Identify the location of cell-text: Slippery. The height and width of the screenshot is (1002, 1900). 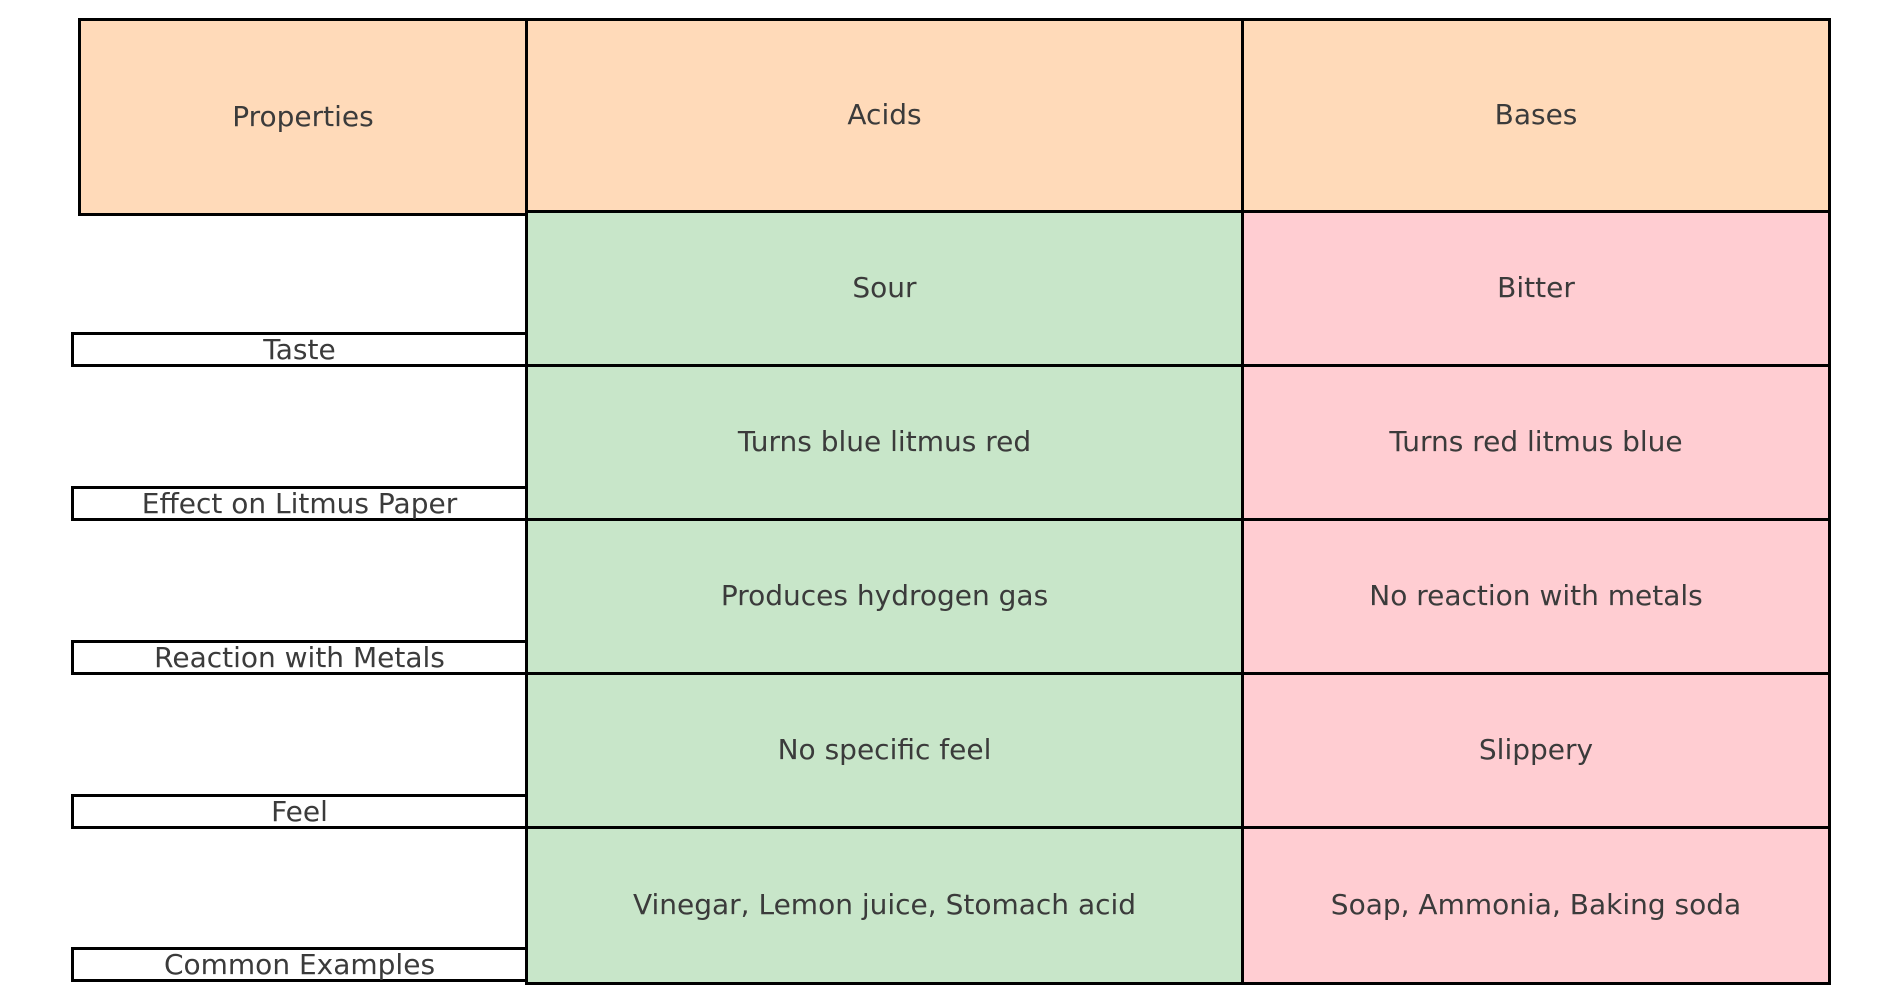
(1536, 750).